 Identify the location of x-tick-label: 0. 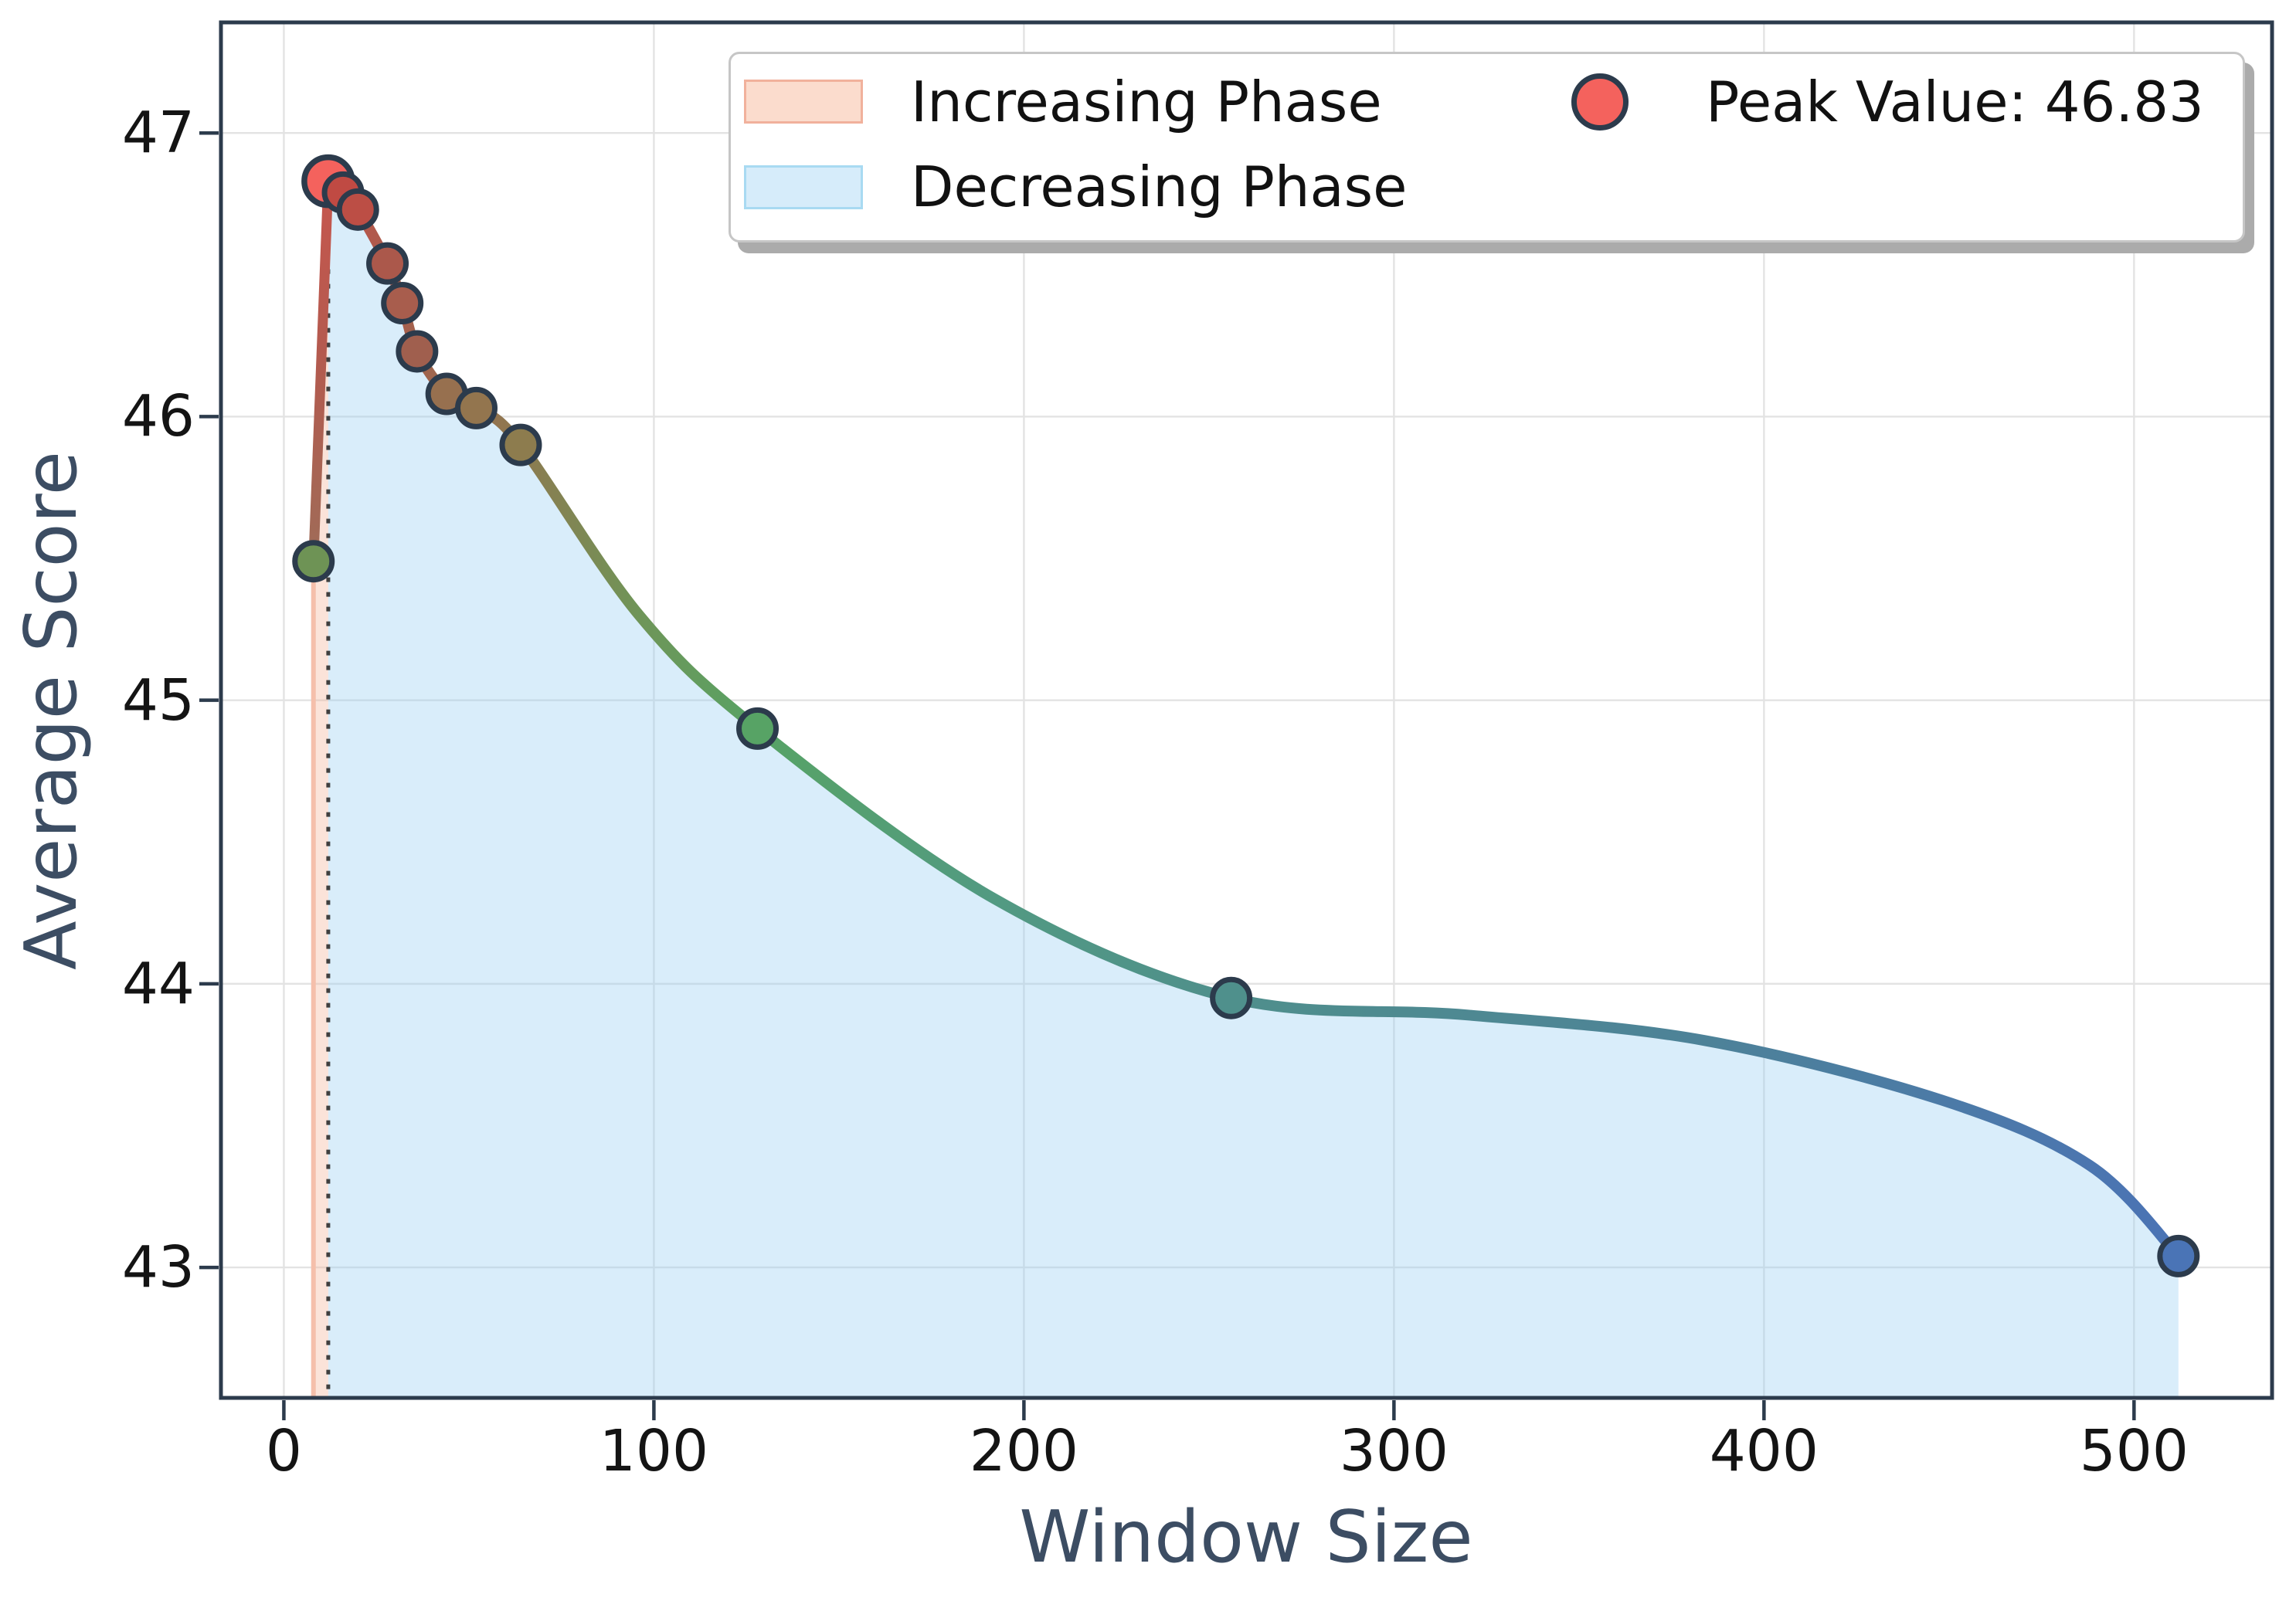
(283, 1451).